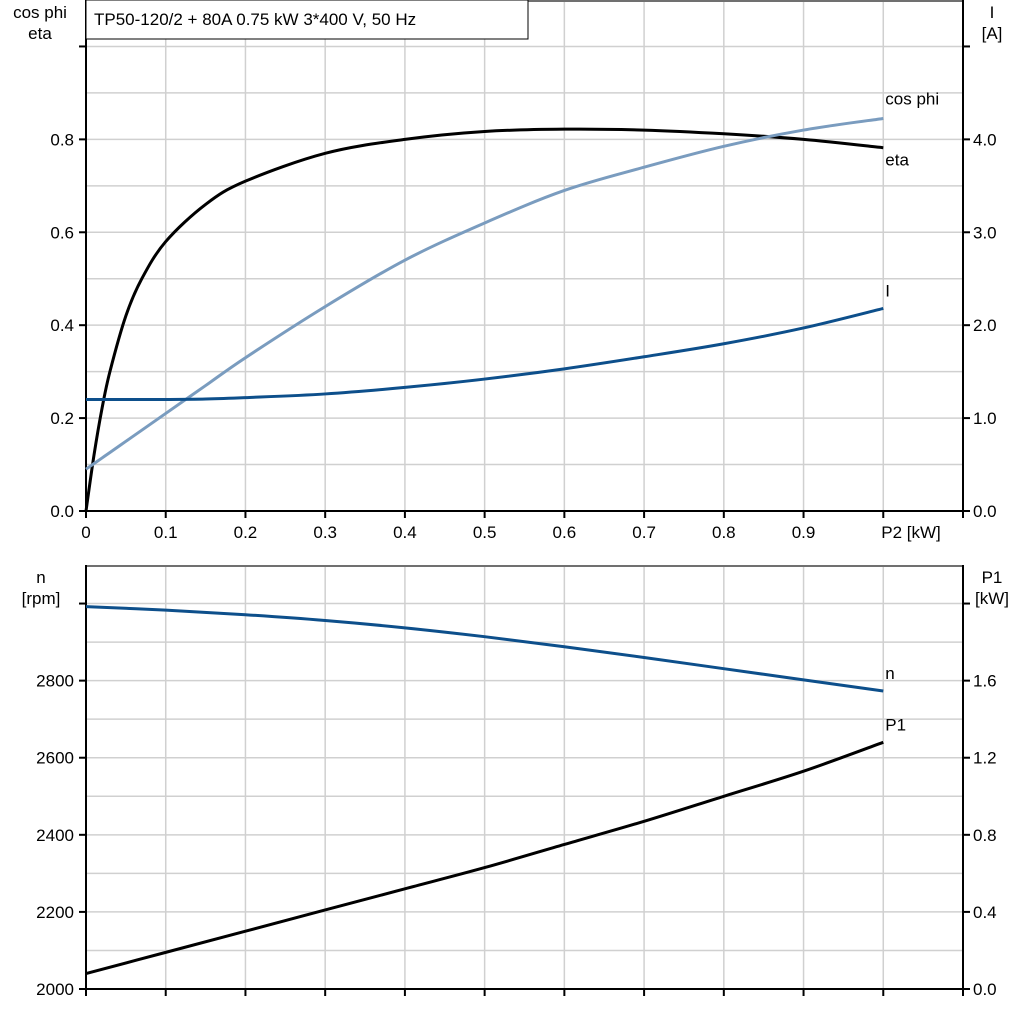 This screenshot has height=1024, width=1024. I want to click on y-axis-label-right: [kW], so click(992, 598).